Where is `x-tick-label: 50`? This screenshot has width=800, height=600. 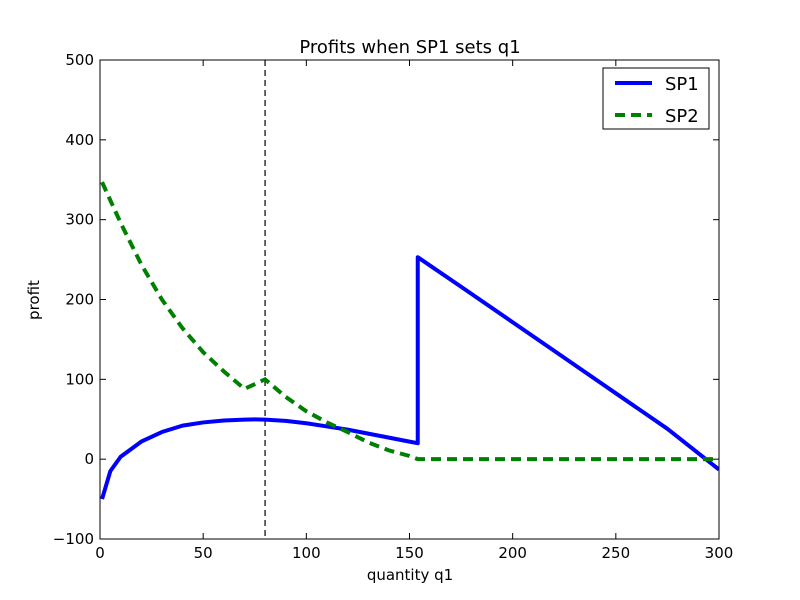 x-tick-label: 50 is located at coordinates (203, 553).